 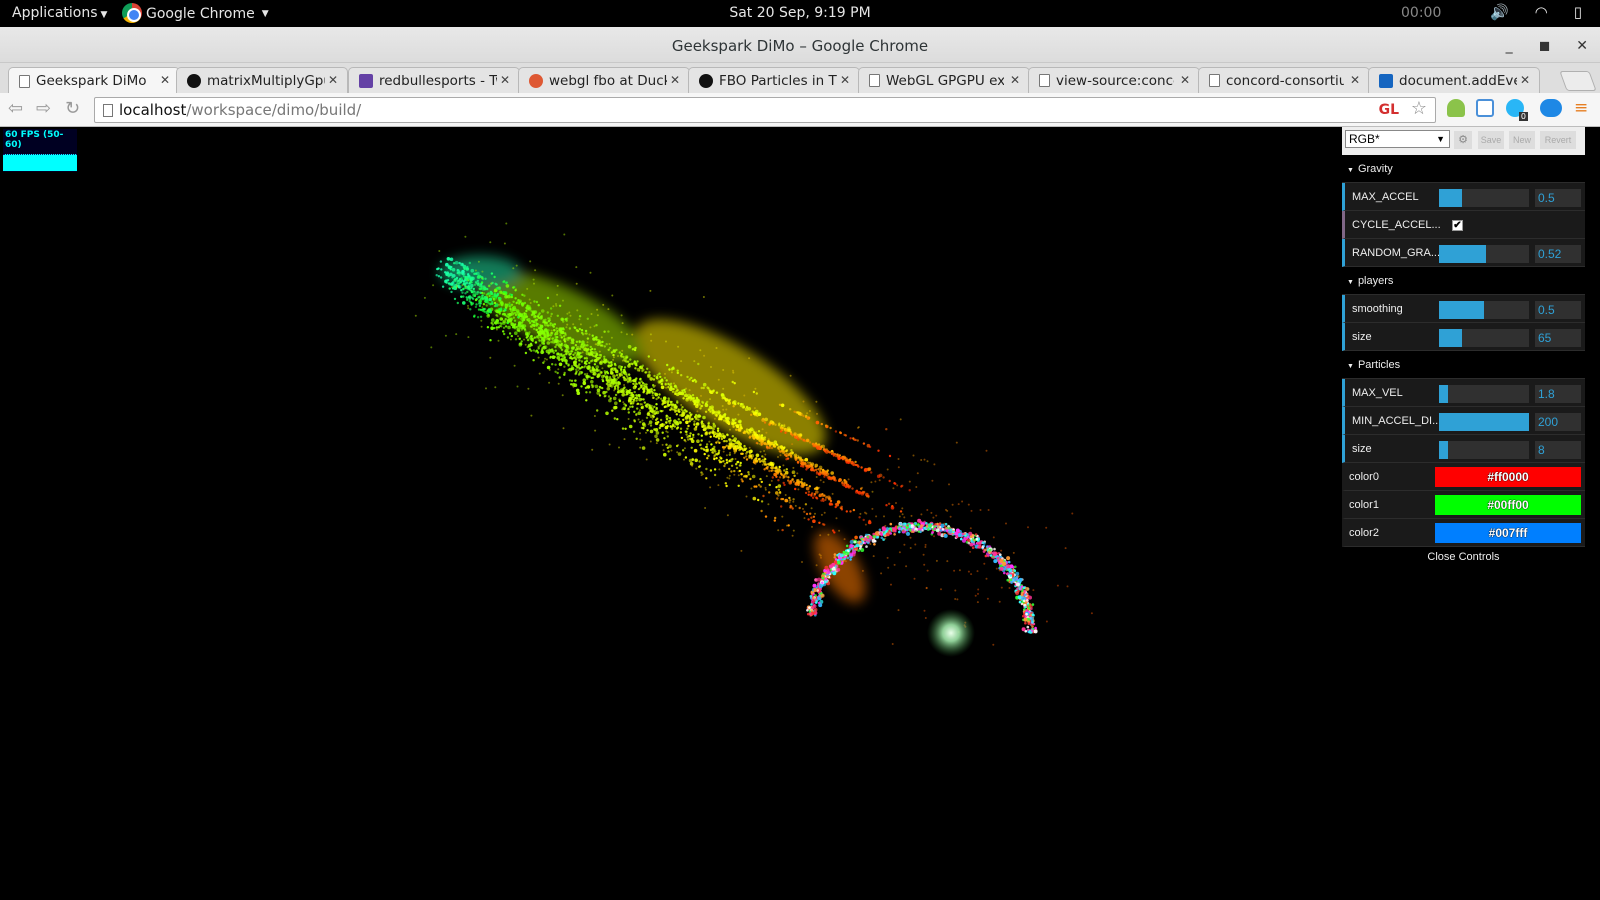 What do you see at coordinates (1484, 198) in the screenshot?
I see `max-accel-slider` at bounding box center [1484, 198].